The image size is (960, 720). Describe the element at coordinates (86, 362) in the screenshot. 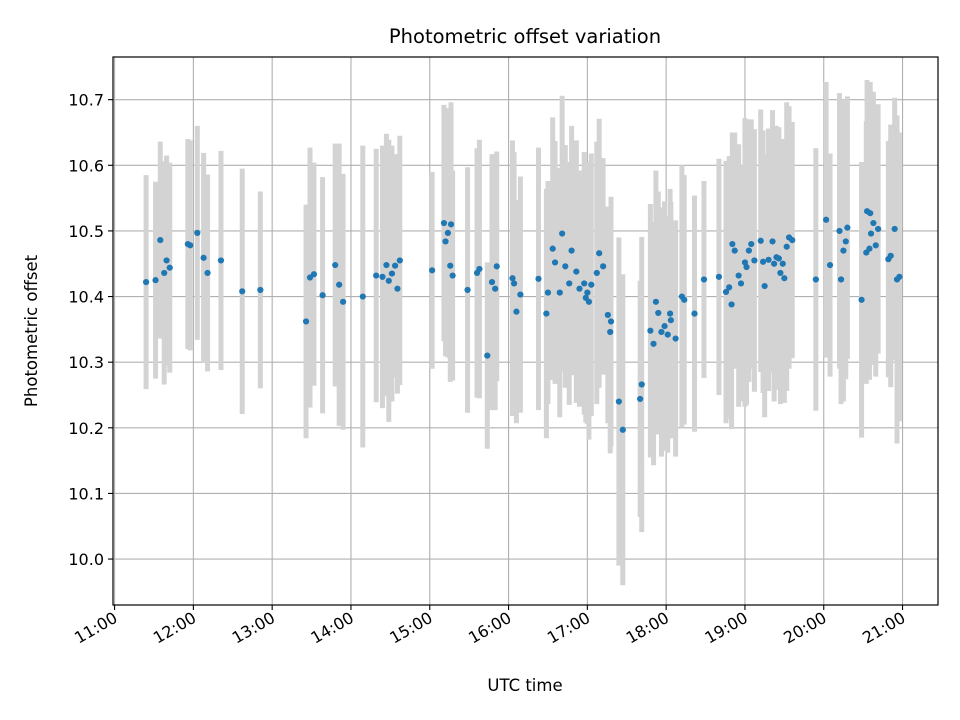

I see `y-tick-label: 10.3` at that location.